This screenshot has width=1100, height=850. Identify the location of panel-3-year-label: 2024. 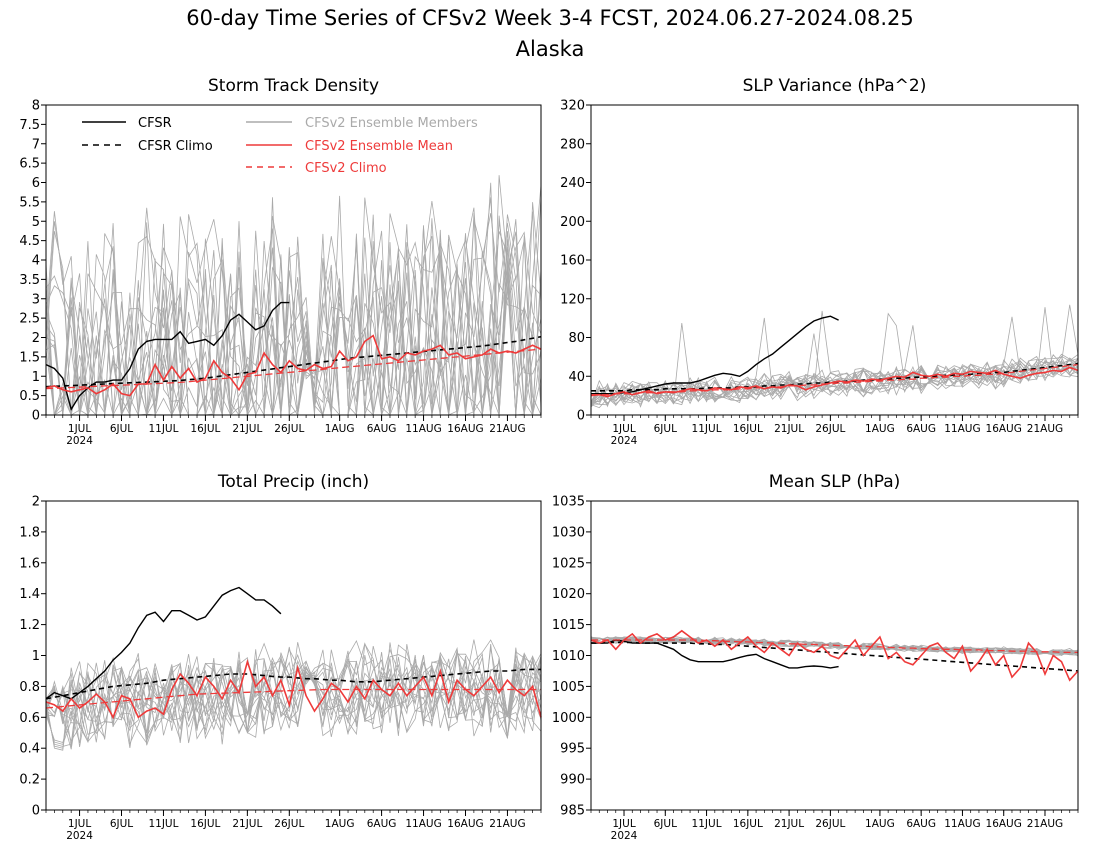
(79, 836).